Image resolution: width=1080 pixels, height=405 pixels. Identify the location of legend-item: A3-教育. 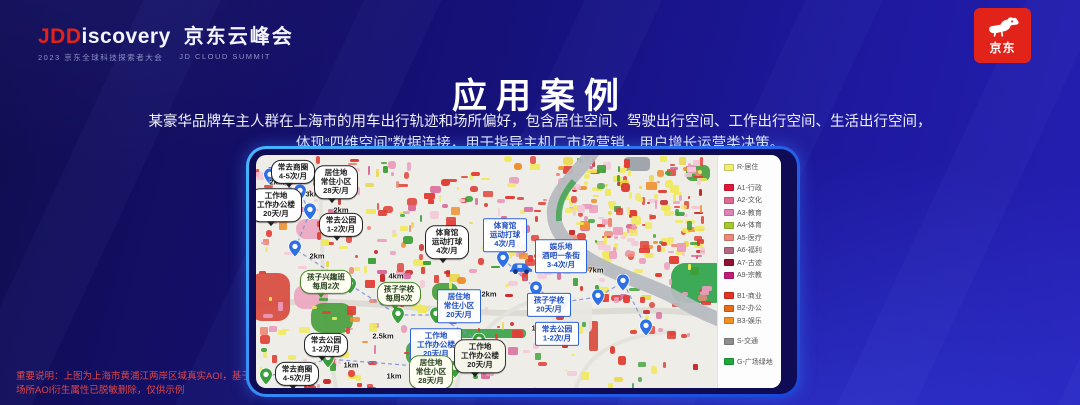
(751, 213).